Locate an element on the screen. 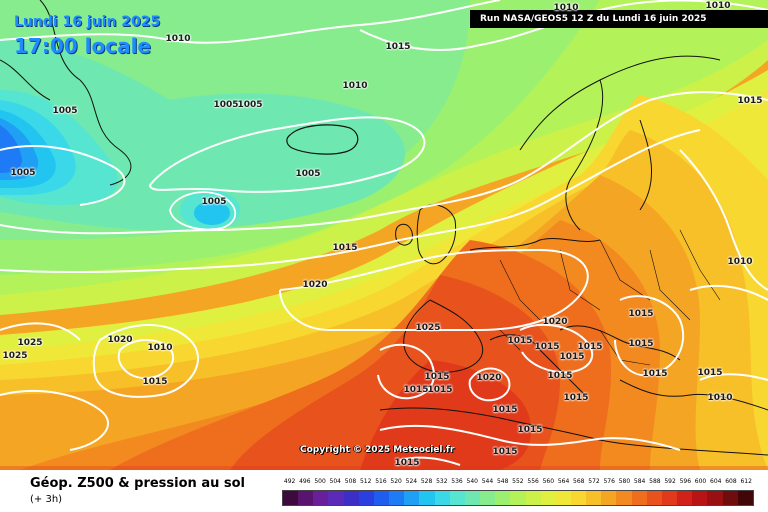  legend-tick-label: 576 is located at coordinates (609, 481).